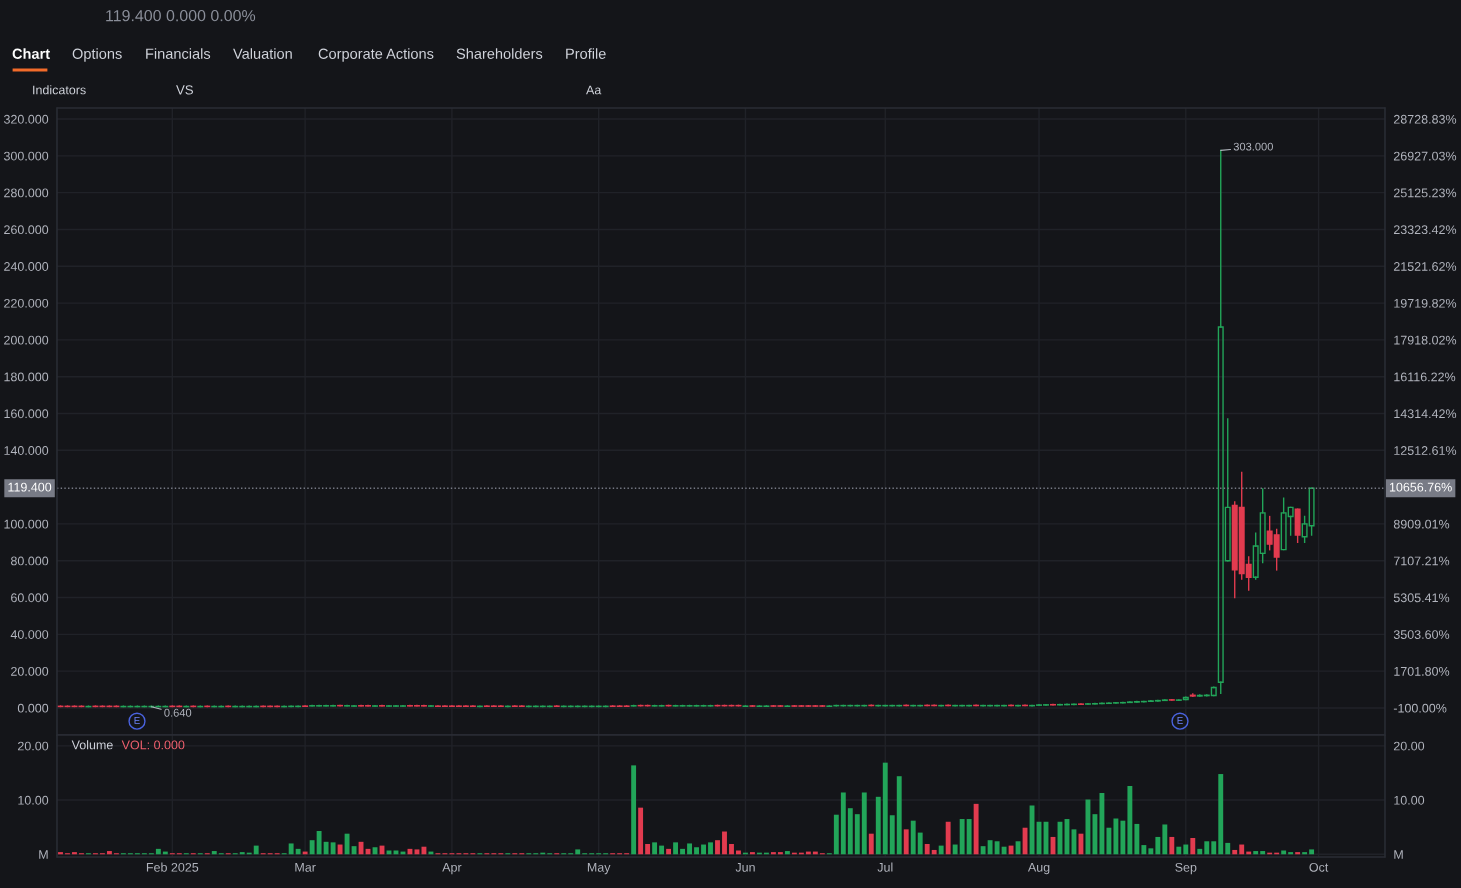 The height and width of the screenshot is (888, 1461). What do you see at coordinates (1186, 868) in the screenshot?
I see `x-tick-label: Sep` at bounding box center [1186, 868].